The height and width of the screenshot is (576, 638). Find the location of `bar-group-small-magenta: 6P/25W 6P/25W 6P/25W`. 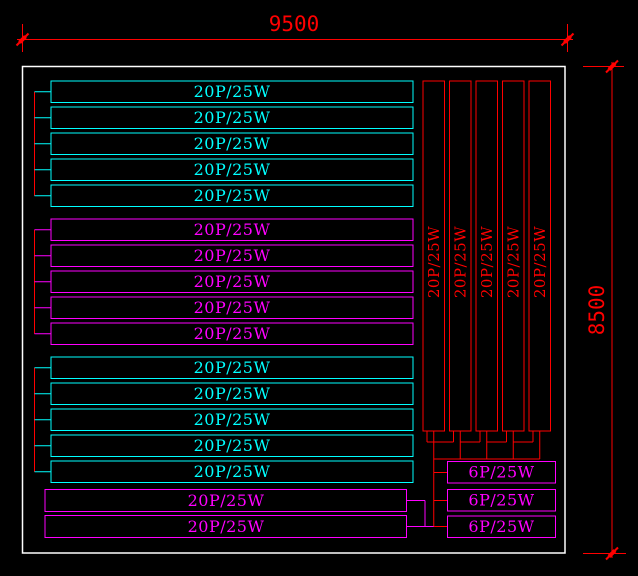

bar-group-small-magenta: 6P/25W 6P/25W 6P/25W is located at coordinates (501, 499).